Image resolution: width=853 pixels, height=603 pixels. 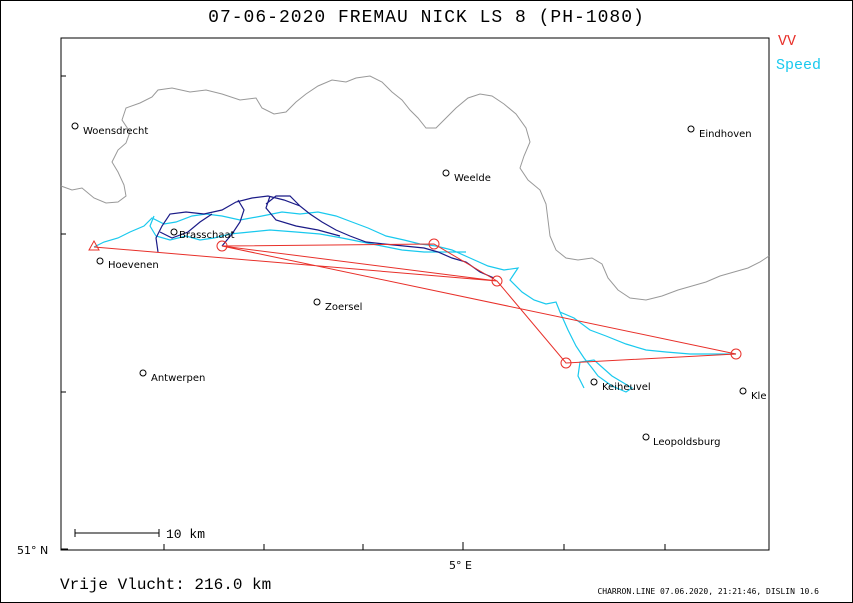 I want to click on town-brasschaat: Brasschaat, so click(x=207, y=235).